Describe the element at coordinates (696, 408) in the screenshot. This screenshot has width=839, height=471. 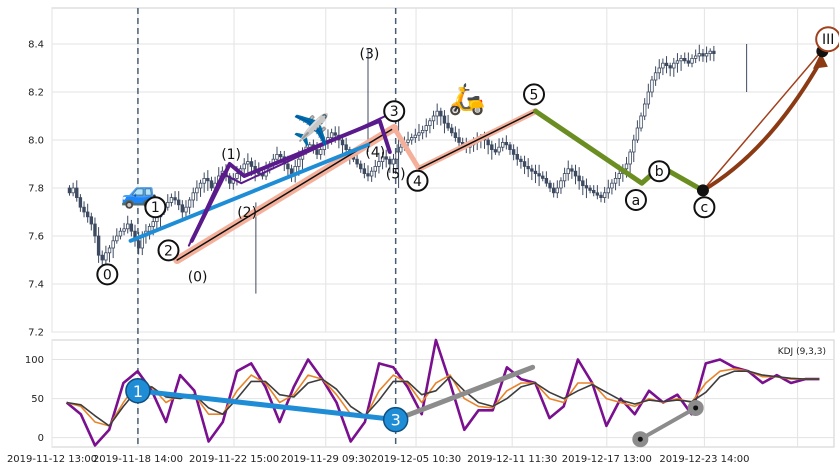
I see `kdj-marker-gray-2-dot` at that location.